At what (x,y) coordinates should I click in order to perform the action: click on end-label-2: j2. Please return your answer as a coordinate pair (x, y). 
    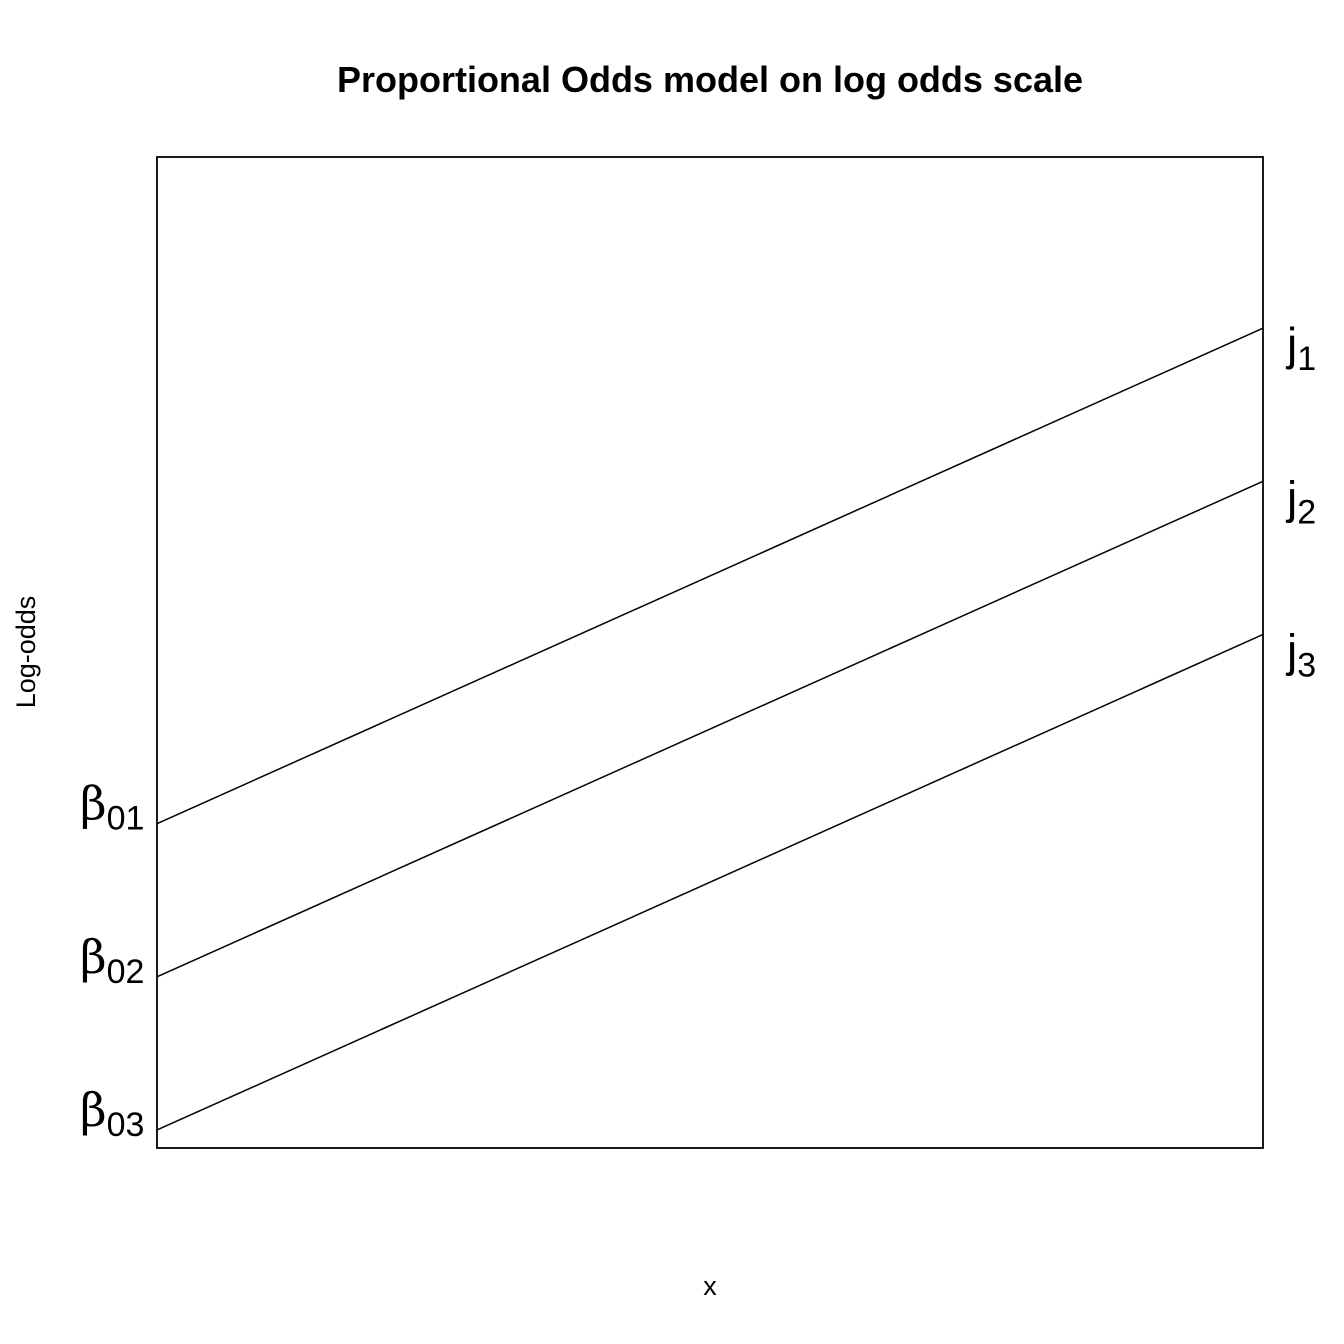
    Looking at the image, I should click on (1300, 501).